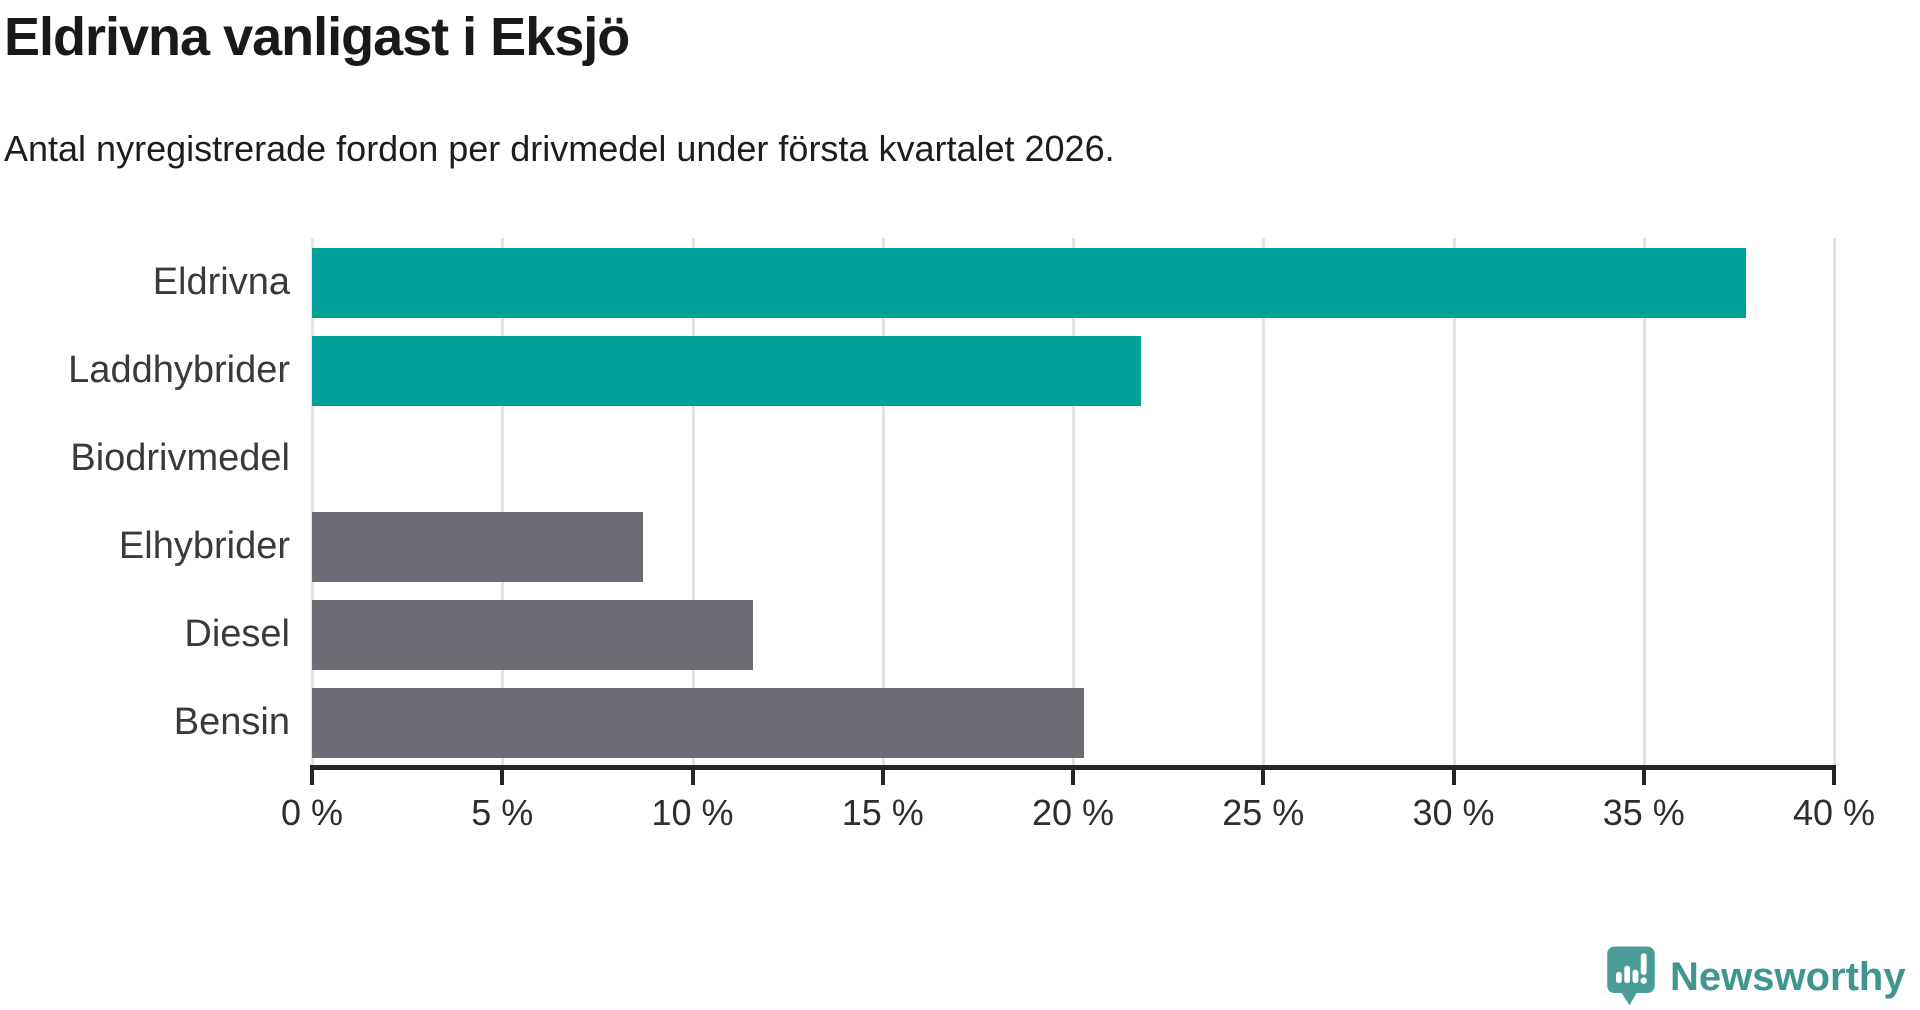 This screenshot has width=1920, height=1010. Describe the element at coordinates (221, 281) in the screenshot. I see `category-label: Eldrivna` at that location.